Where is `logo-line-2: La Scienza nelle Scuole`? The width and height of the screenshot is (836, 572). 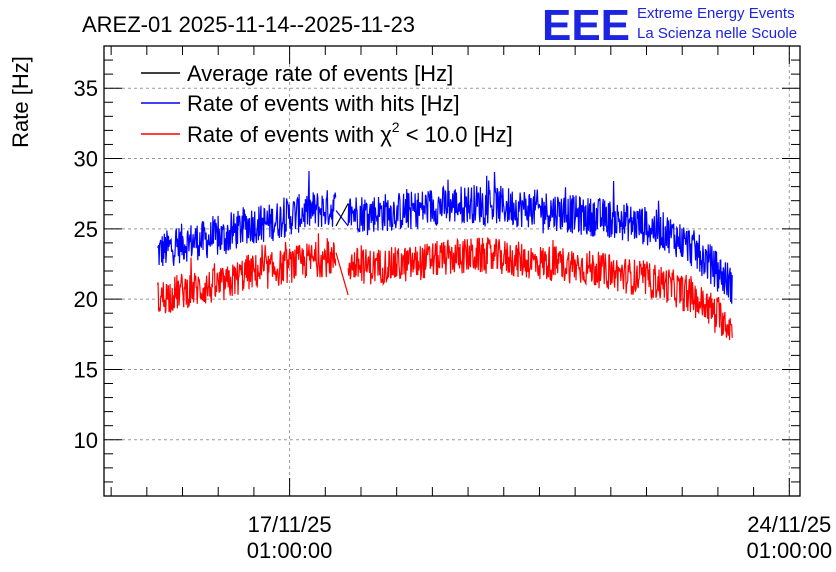 logo-line-2: La Scienza nelle Scuole is located at coordinates (717, 33).